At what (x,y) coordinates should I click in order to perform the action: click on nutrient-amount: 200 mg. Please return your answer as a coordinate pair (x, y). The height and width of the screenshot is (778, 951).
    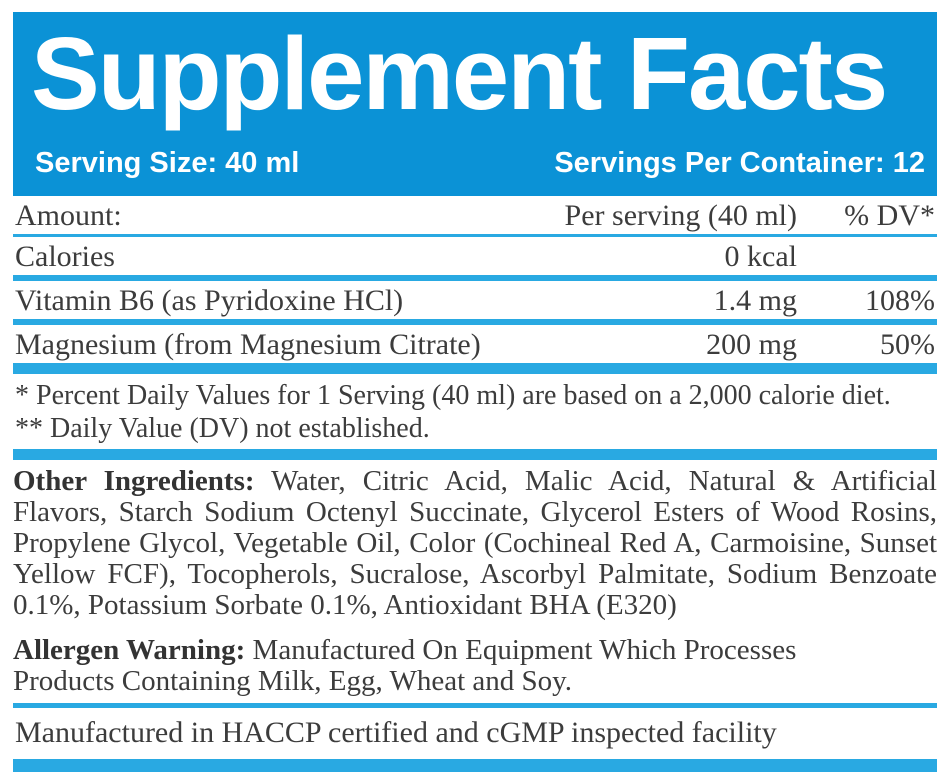
    Looking at the image, I should click on (751, 344).